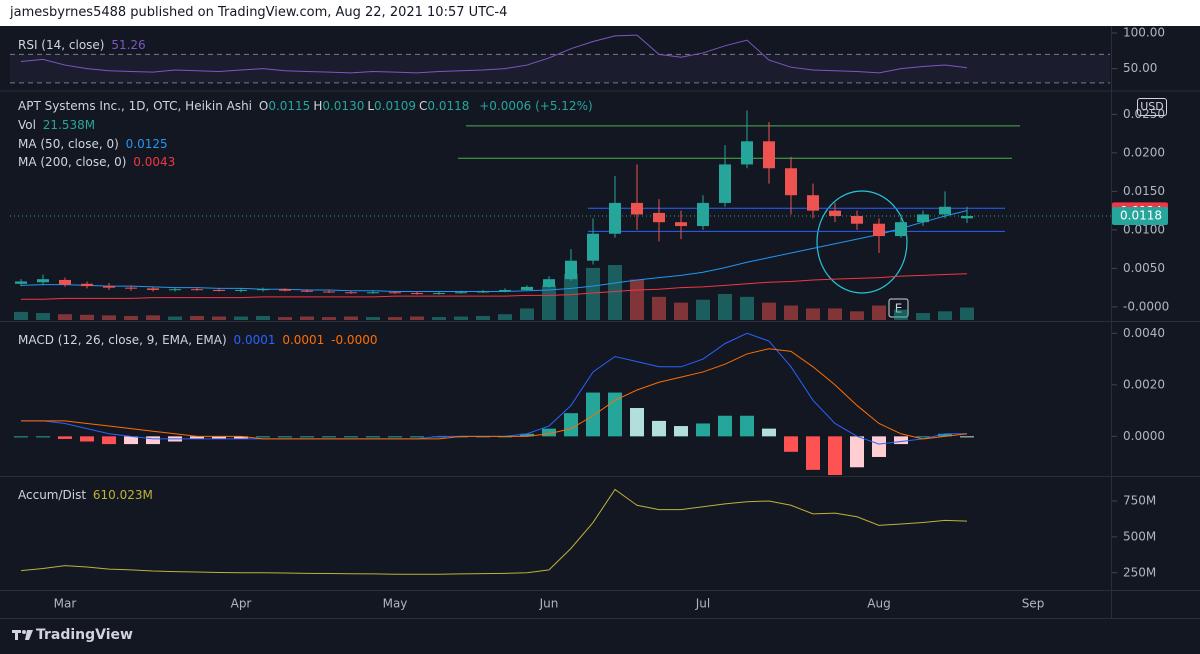 Image resolution: width=1200 pixels, height=654 pixels. What do you see at coordinates (560, 68) in the screenshot?
I see `rsi-band` at bounding box center [560, 68].